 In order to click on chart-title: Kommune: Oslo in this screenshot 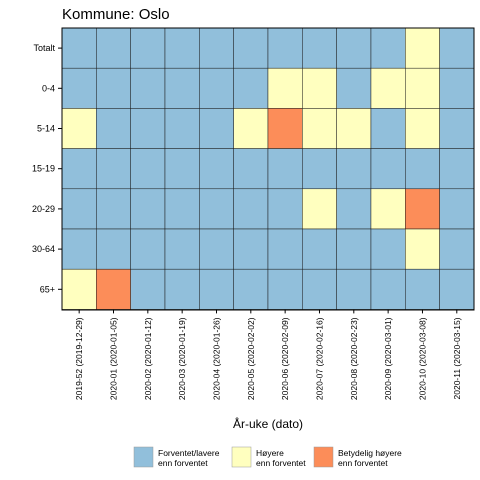, I will do `click(116, 14)`.